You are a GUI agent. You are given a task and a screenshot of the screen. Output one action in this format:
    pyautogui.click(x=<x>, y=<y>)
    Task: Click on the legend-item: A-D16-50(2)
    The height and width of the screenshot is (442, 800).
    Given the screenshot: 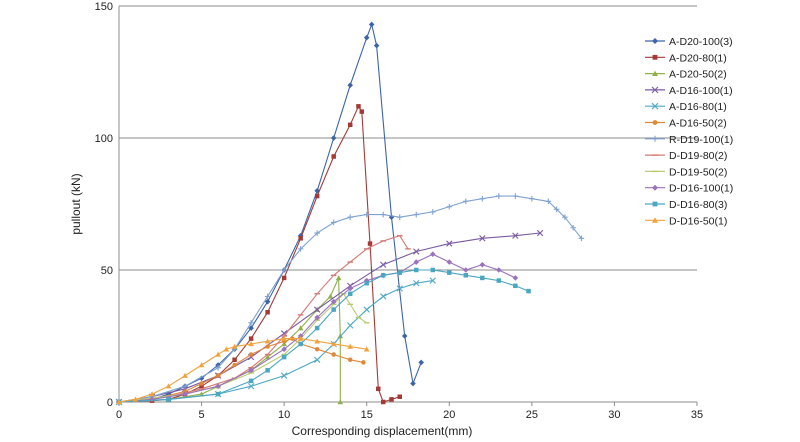 What is the action you would take?
    pyautogui.click(x=686, y=124)
    